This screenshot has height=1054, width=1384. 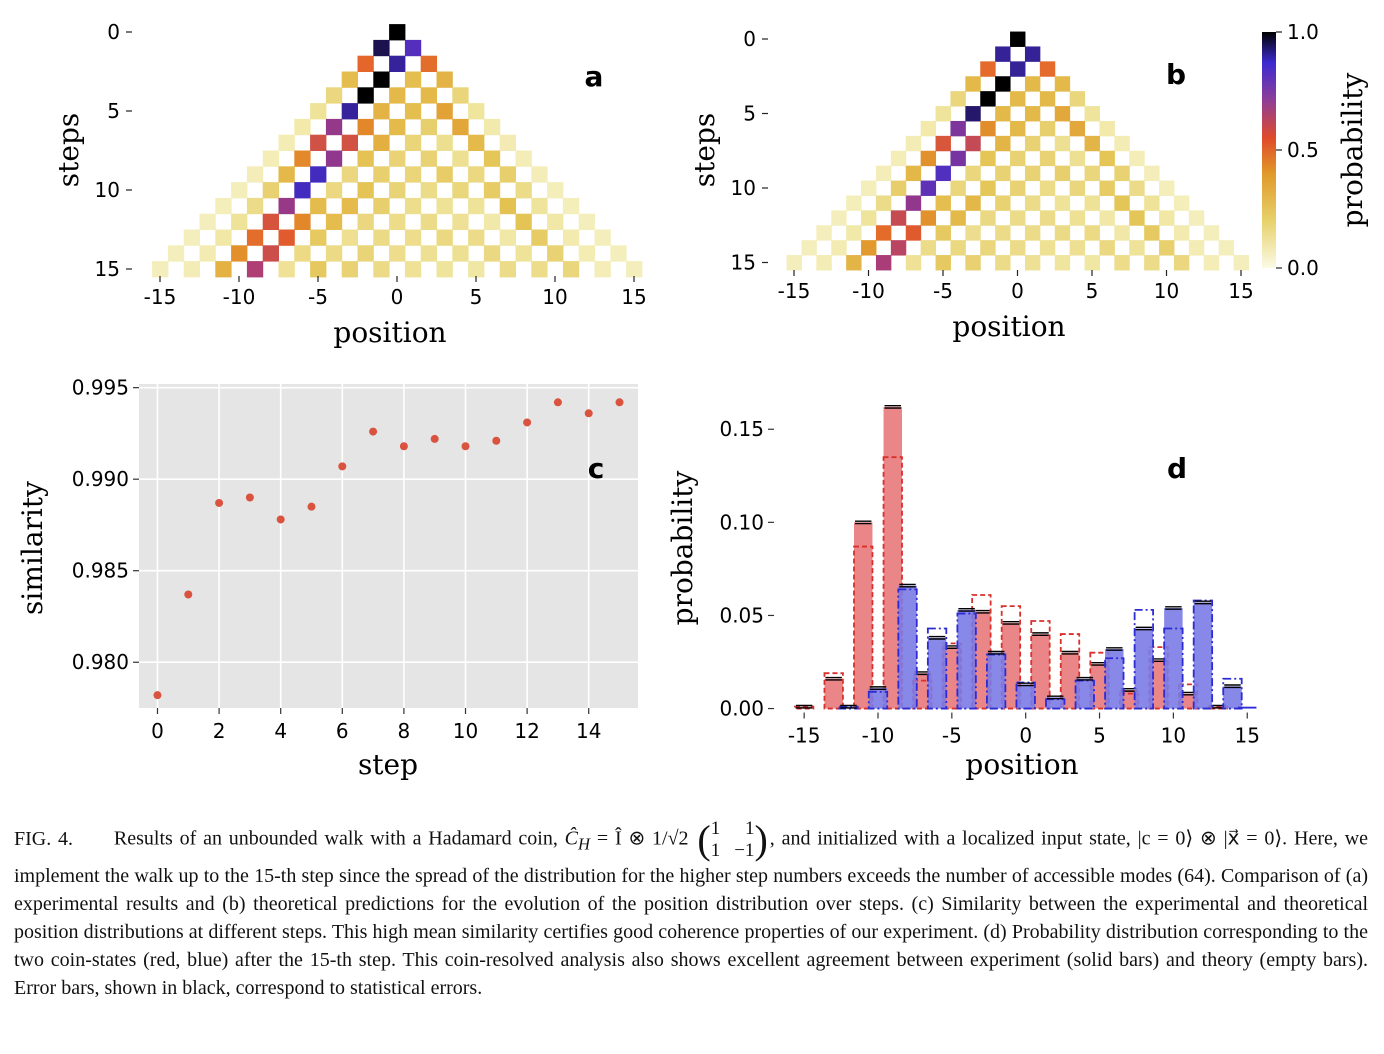 I want to click on panel-c-grid, so click(x=388, y=546).